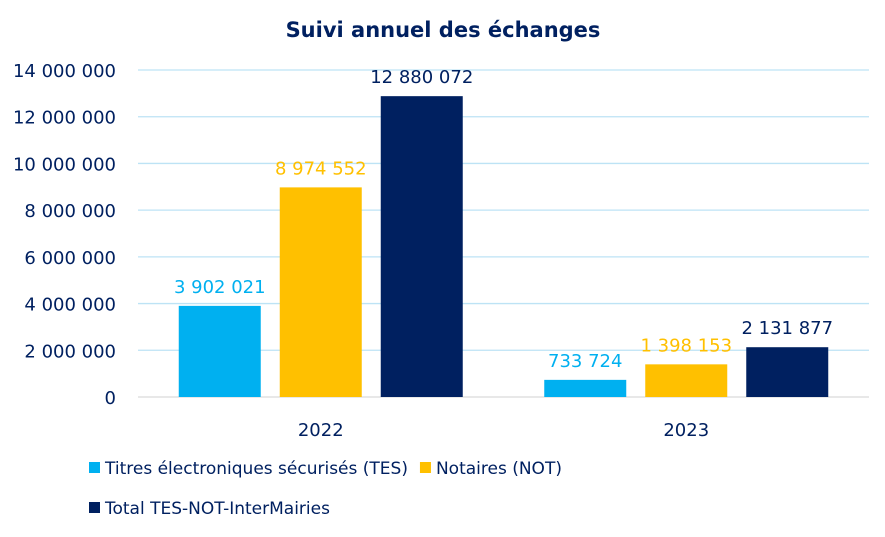  Describe the element at coordinates (217, 509) in the screenshot. I see `legend-label: Total TES-NOT-InterMairies` at that location.